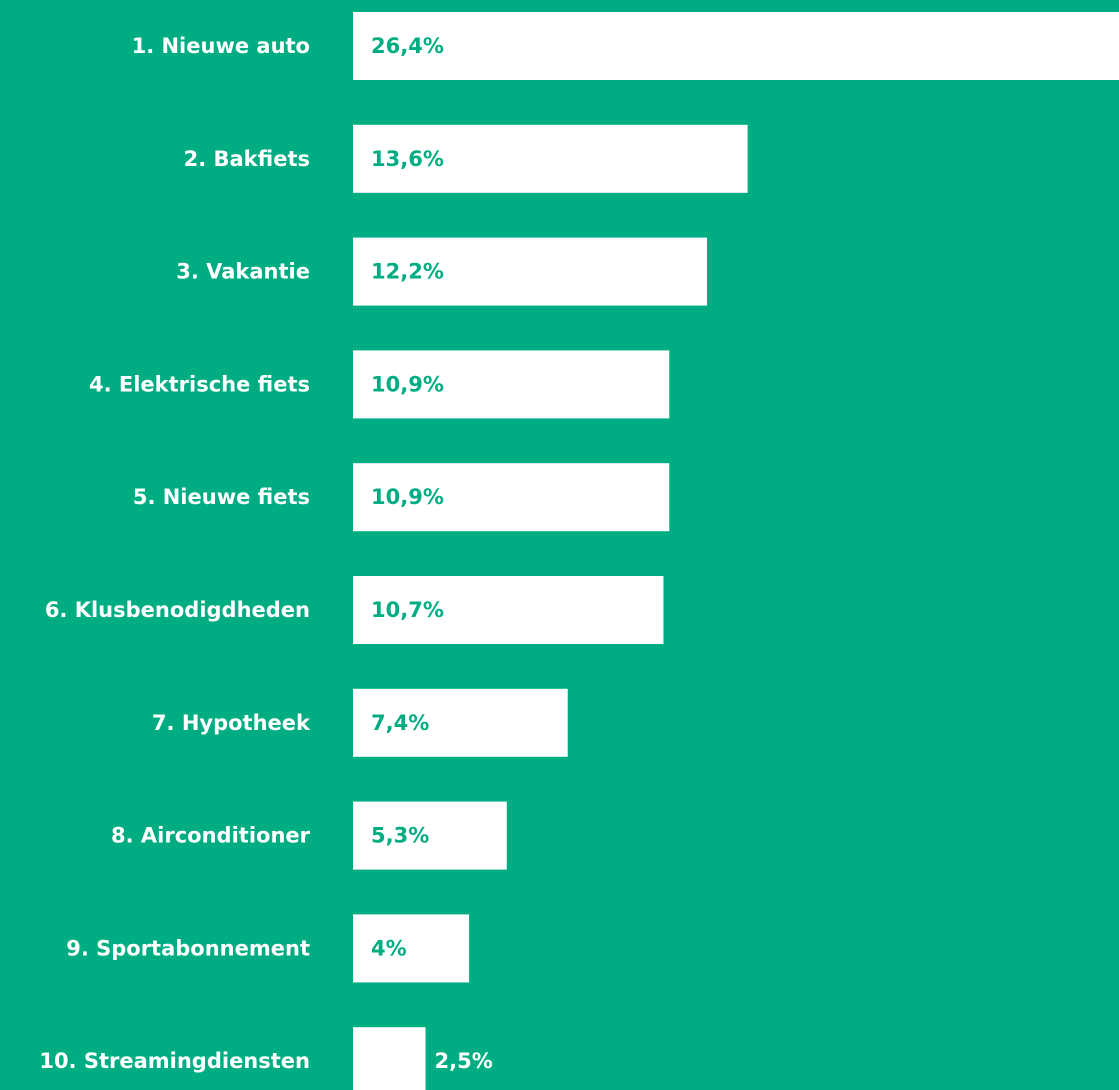  What do you see at coordinates (247, 159) in the screenshot?
I see `category-label: 2. Bakfiets` at bounding box center [247, 159].